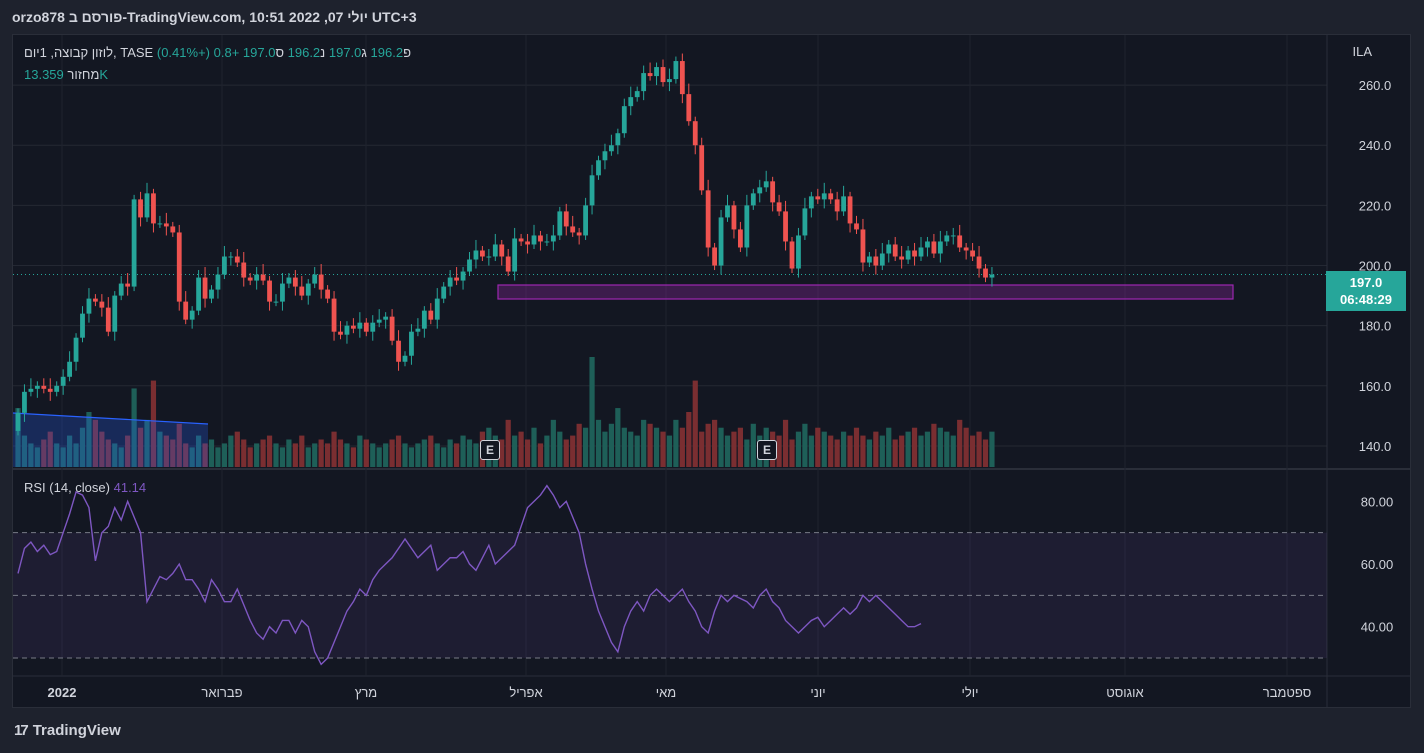 The width and height of the screenshot is (1424, 753). What do you see at coordinates (323, 52) in the screenshot?
I see `low-label: נ` at bounding box center [323, 52].